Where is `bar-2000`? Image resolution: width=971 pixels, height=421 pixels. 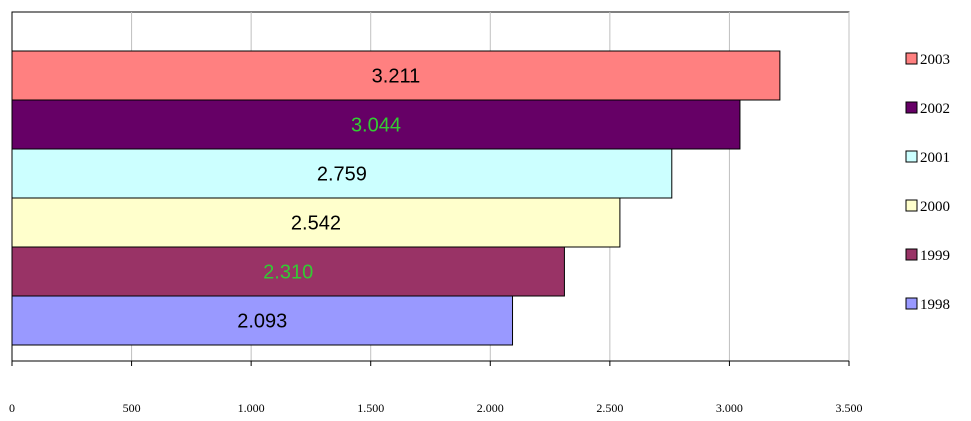 bar-2000 is located at coordinates (316, 222).